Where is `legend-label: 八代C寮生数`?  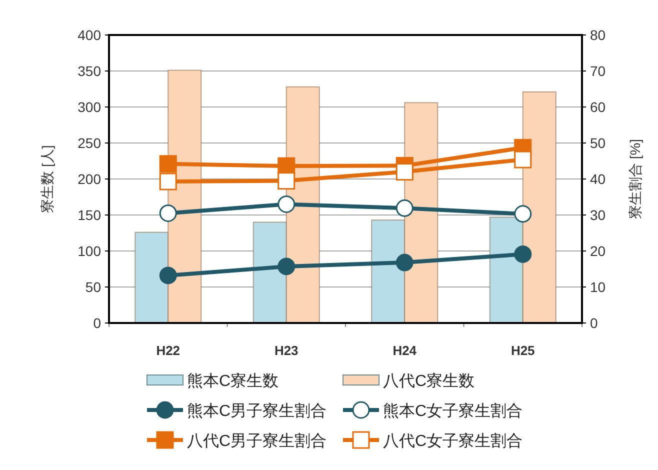
legend-label: 八代C寮生数 is located at coordinates (429, 381).